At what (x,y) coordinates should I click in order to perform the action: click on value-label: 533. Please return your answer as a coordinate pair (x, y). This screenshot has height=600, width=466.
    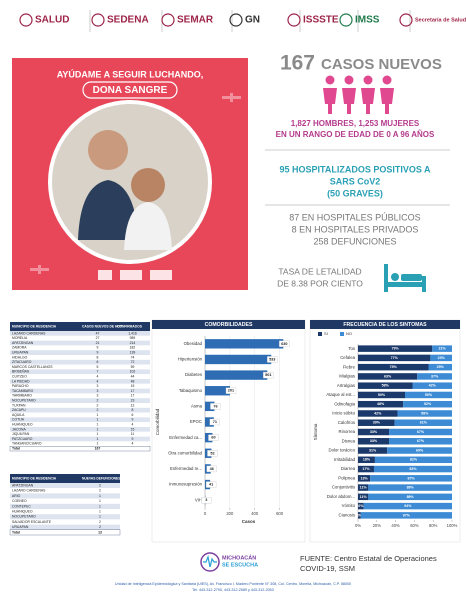
    Looking at the image, I should click on (272, 359).